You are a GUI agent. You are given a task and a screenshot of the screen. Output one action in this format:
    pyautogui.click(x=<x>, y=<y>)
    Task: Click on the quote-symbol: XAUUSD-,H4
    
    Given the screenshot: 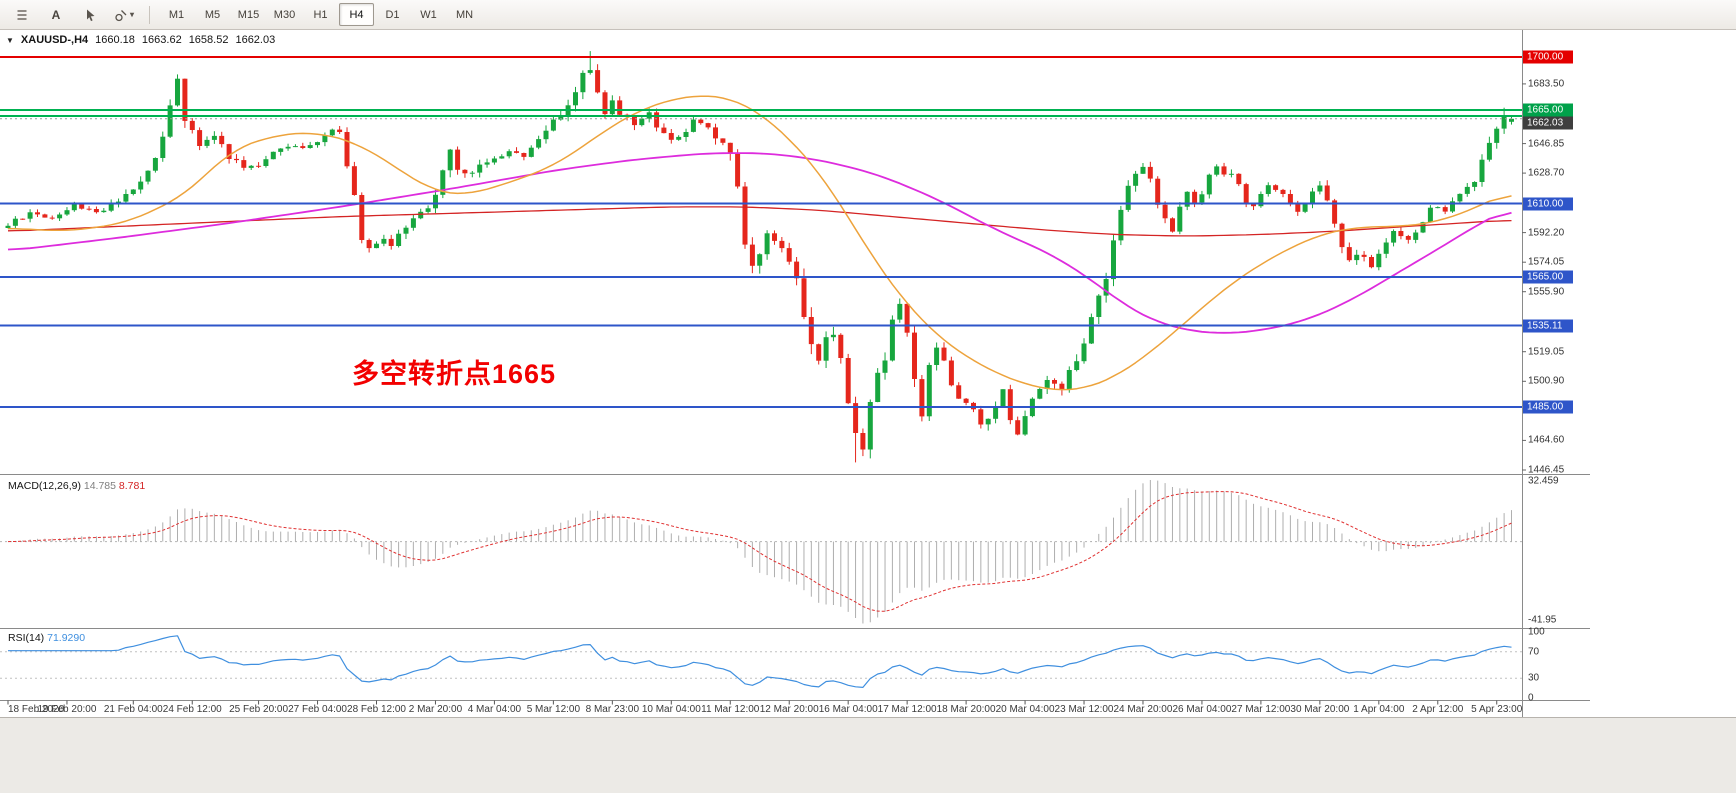 What is the action you would take?
    pyautogui.click(x=54, y=40)
    